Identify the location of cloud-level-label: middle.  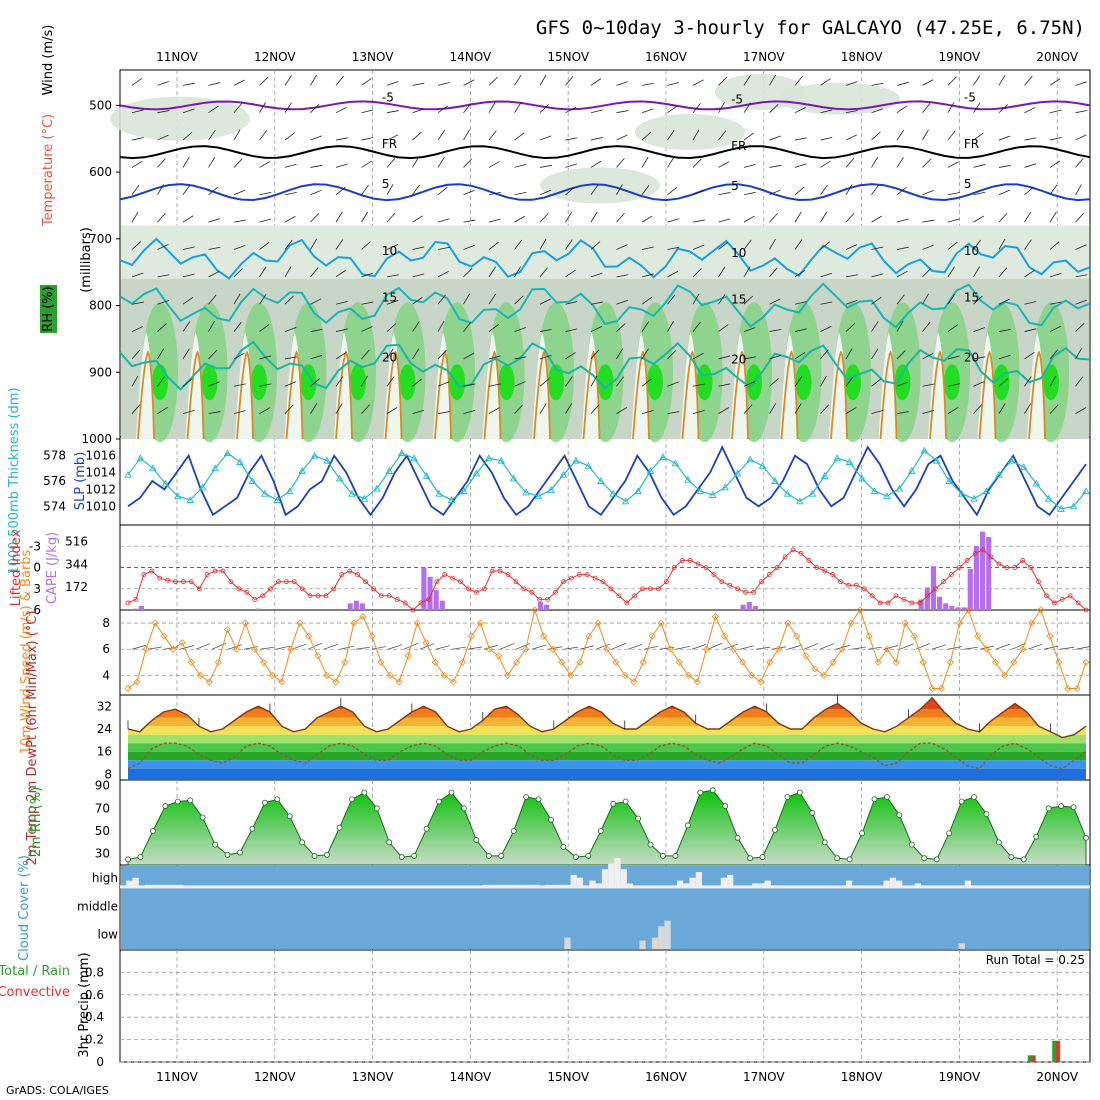
(97, 906).